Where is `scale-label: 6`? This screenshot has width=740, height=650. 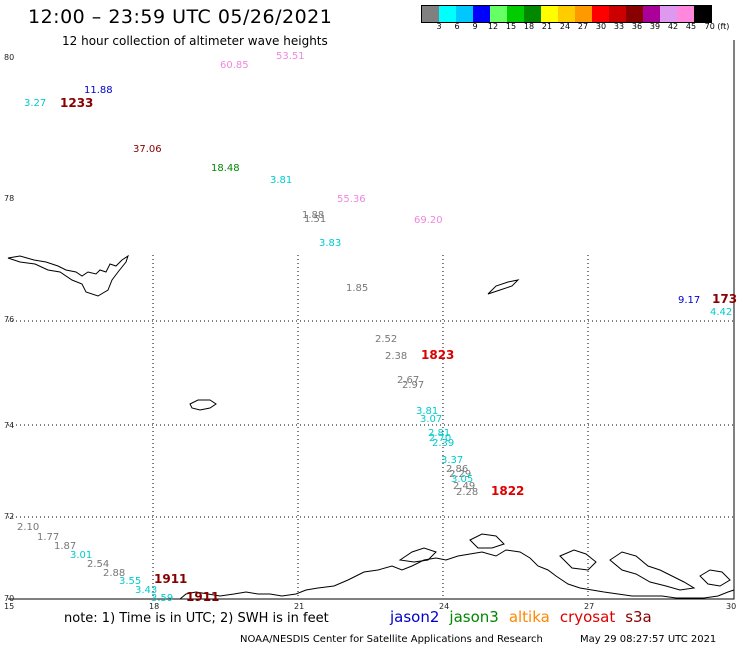
scale-label: 6 is located at coordinates (457, 26).